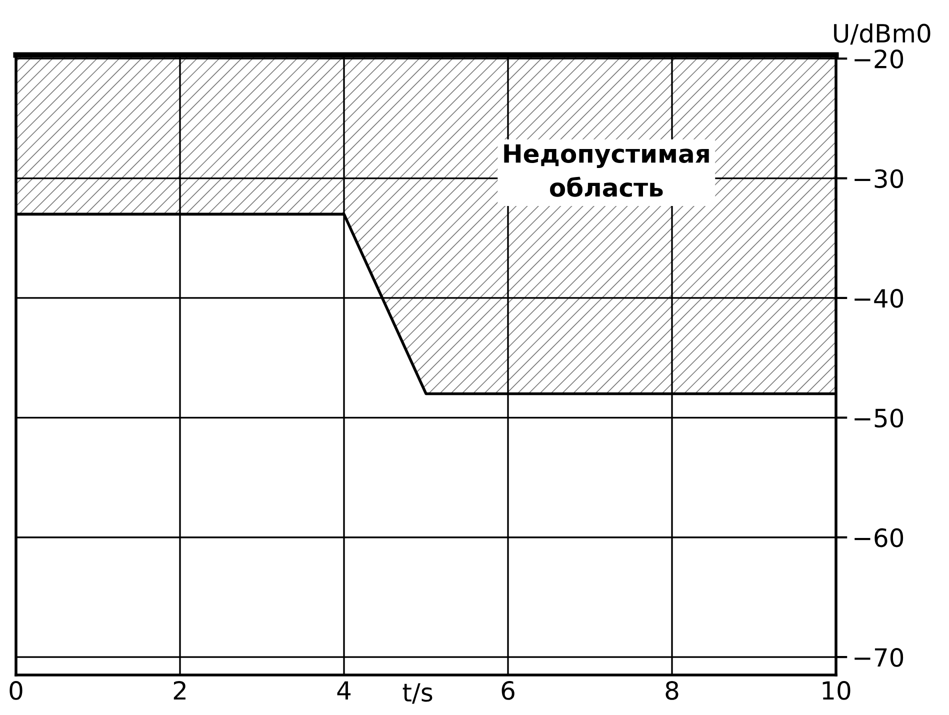  I want to click on y-tick-label: −70, so click(879, 657).